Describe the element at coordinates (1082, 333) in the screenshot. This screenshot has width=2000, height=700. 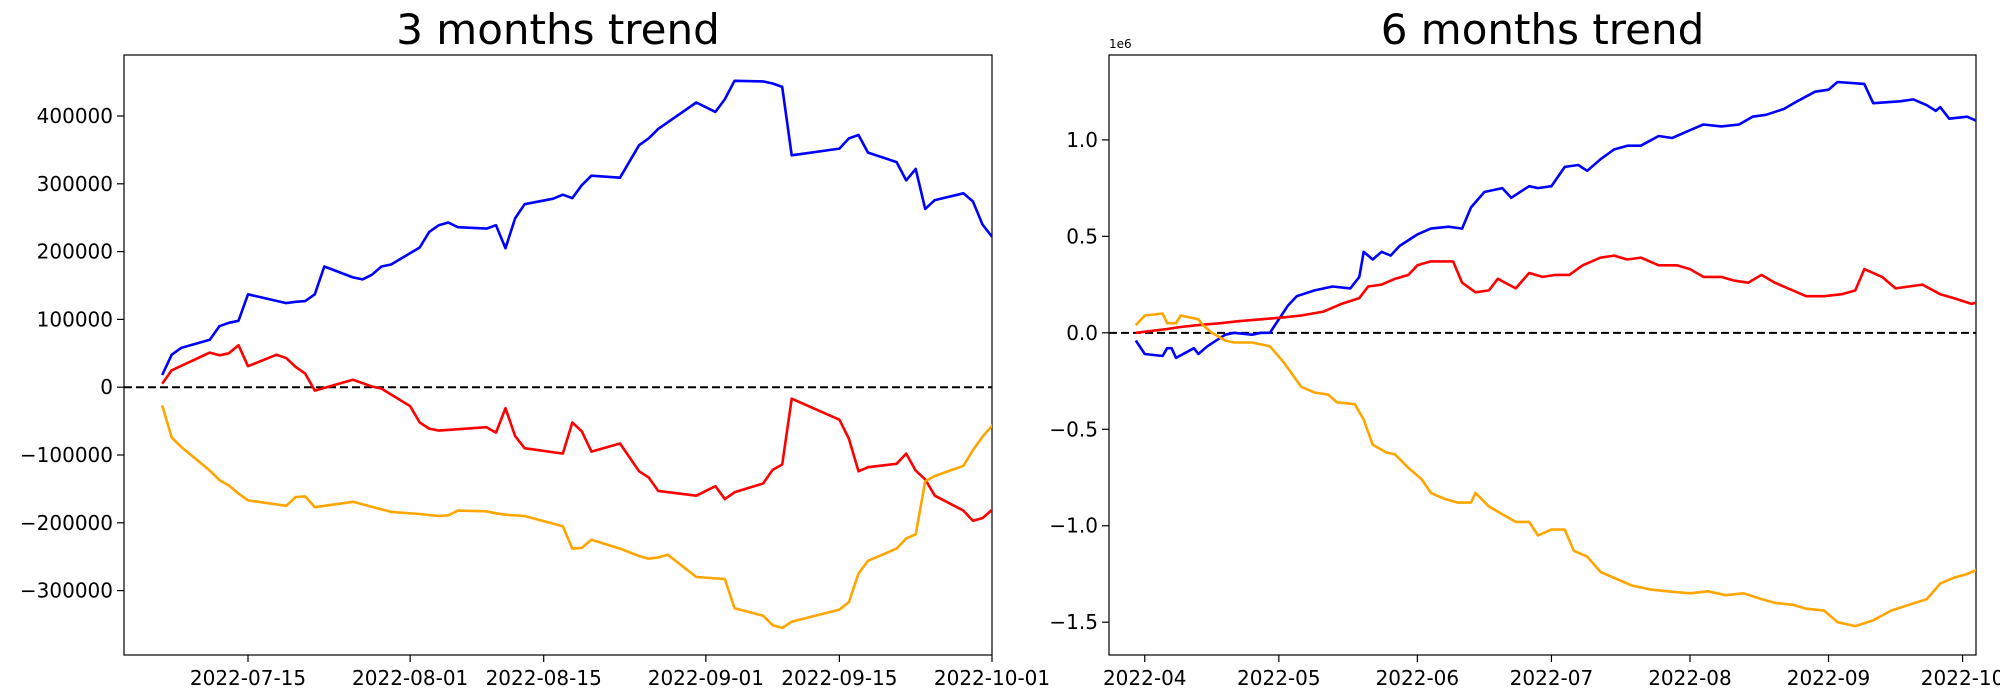
I see `y-tick-label: 0.0` at that location.